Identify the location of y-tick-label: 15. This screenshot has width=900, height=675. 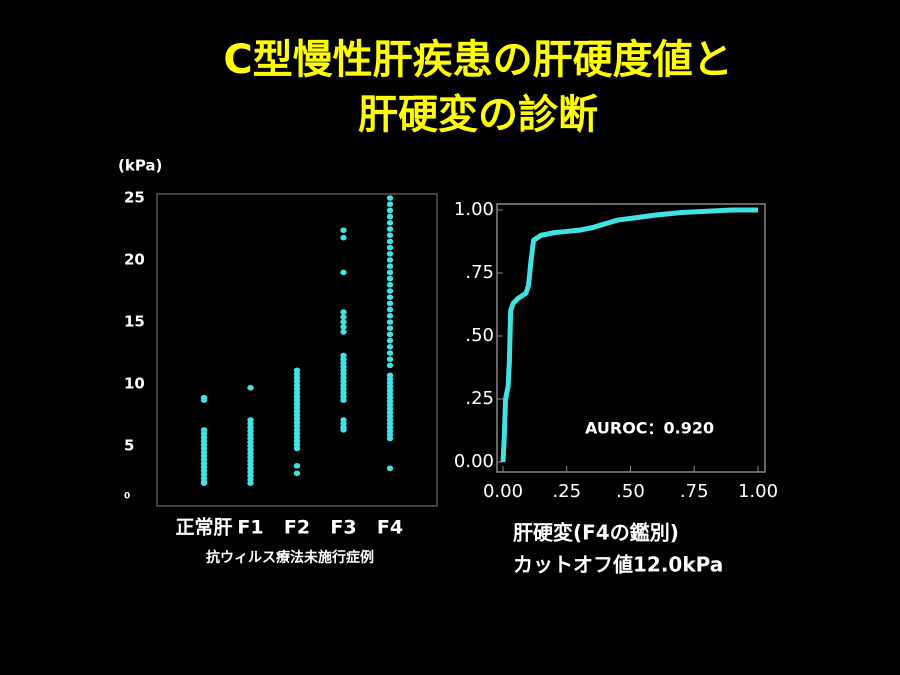
(134, 322).